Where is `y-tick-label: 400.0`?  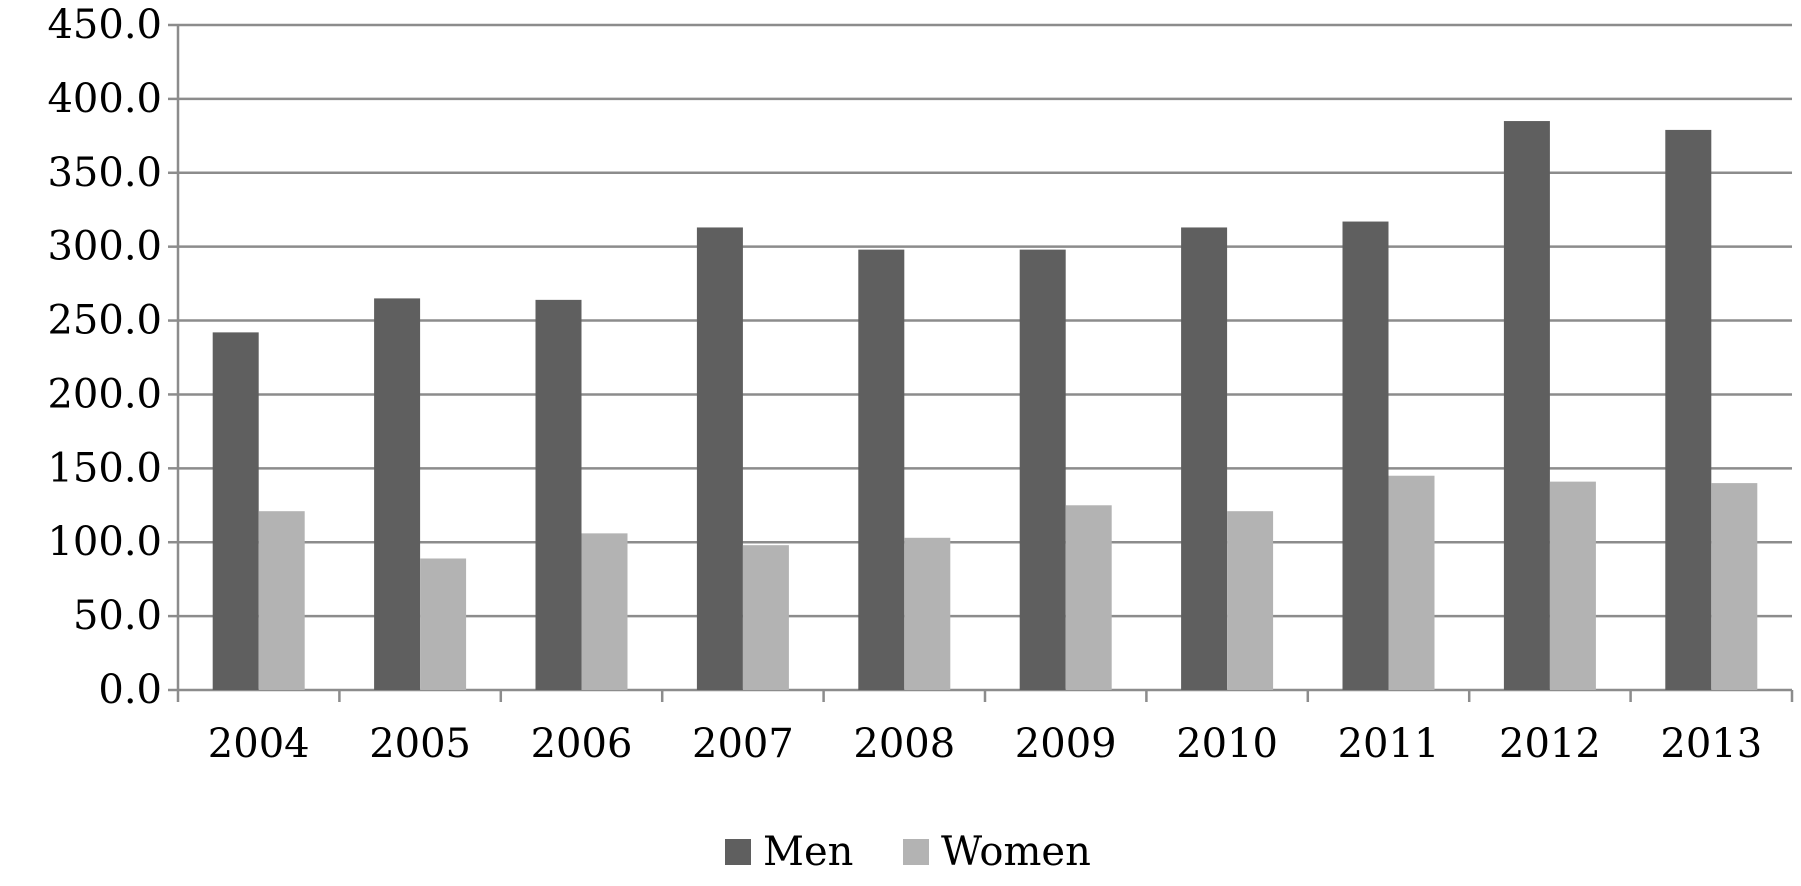 y-tick-label: 400.0 is located at coordinates (104, 99).